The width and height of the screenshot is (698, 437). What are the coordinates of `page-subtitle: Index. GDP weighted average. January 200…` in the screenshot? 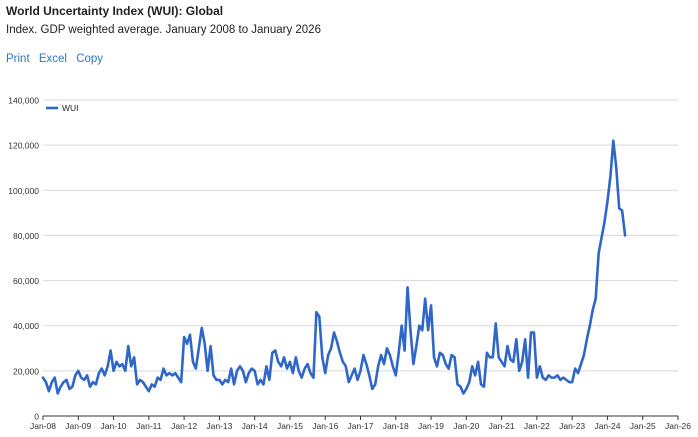 It's located at (163, 30).